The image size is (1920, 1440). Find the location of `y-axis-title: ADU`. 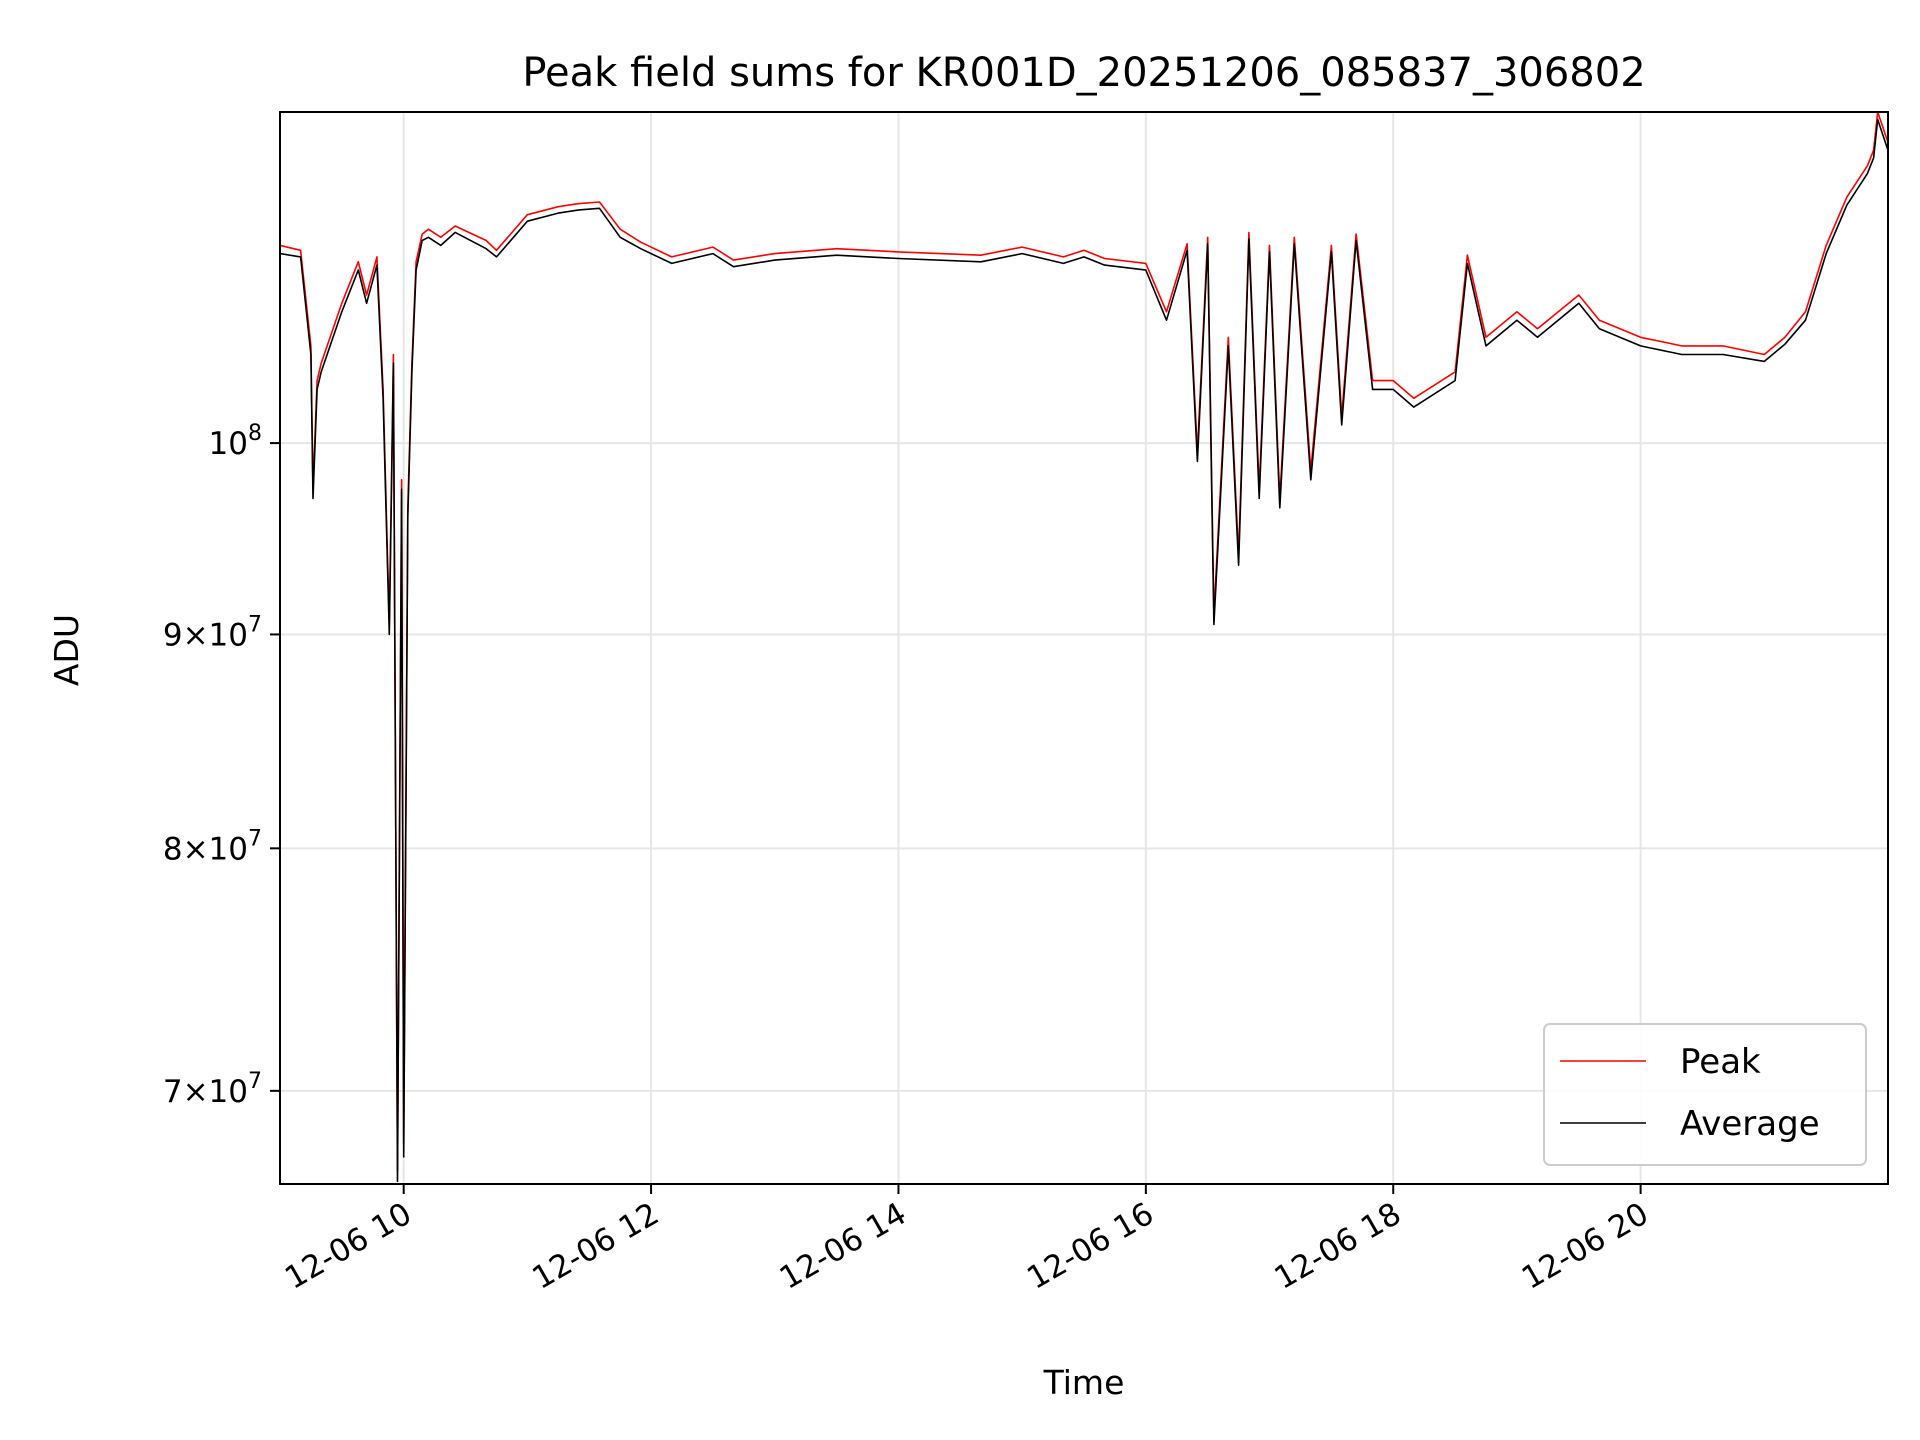

y-axis-title: ADU is located at coordinates (66, 650).